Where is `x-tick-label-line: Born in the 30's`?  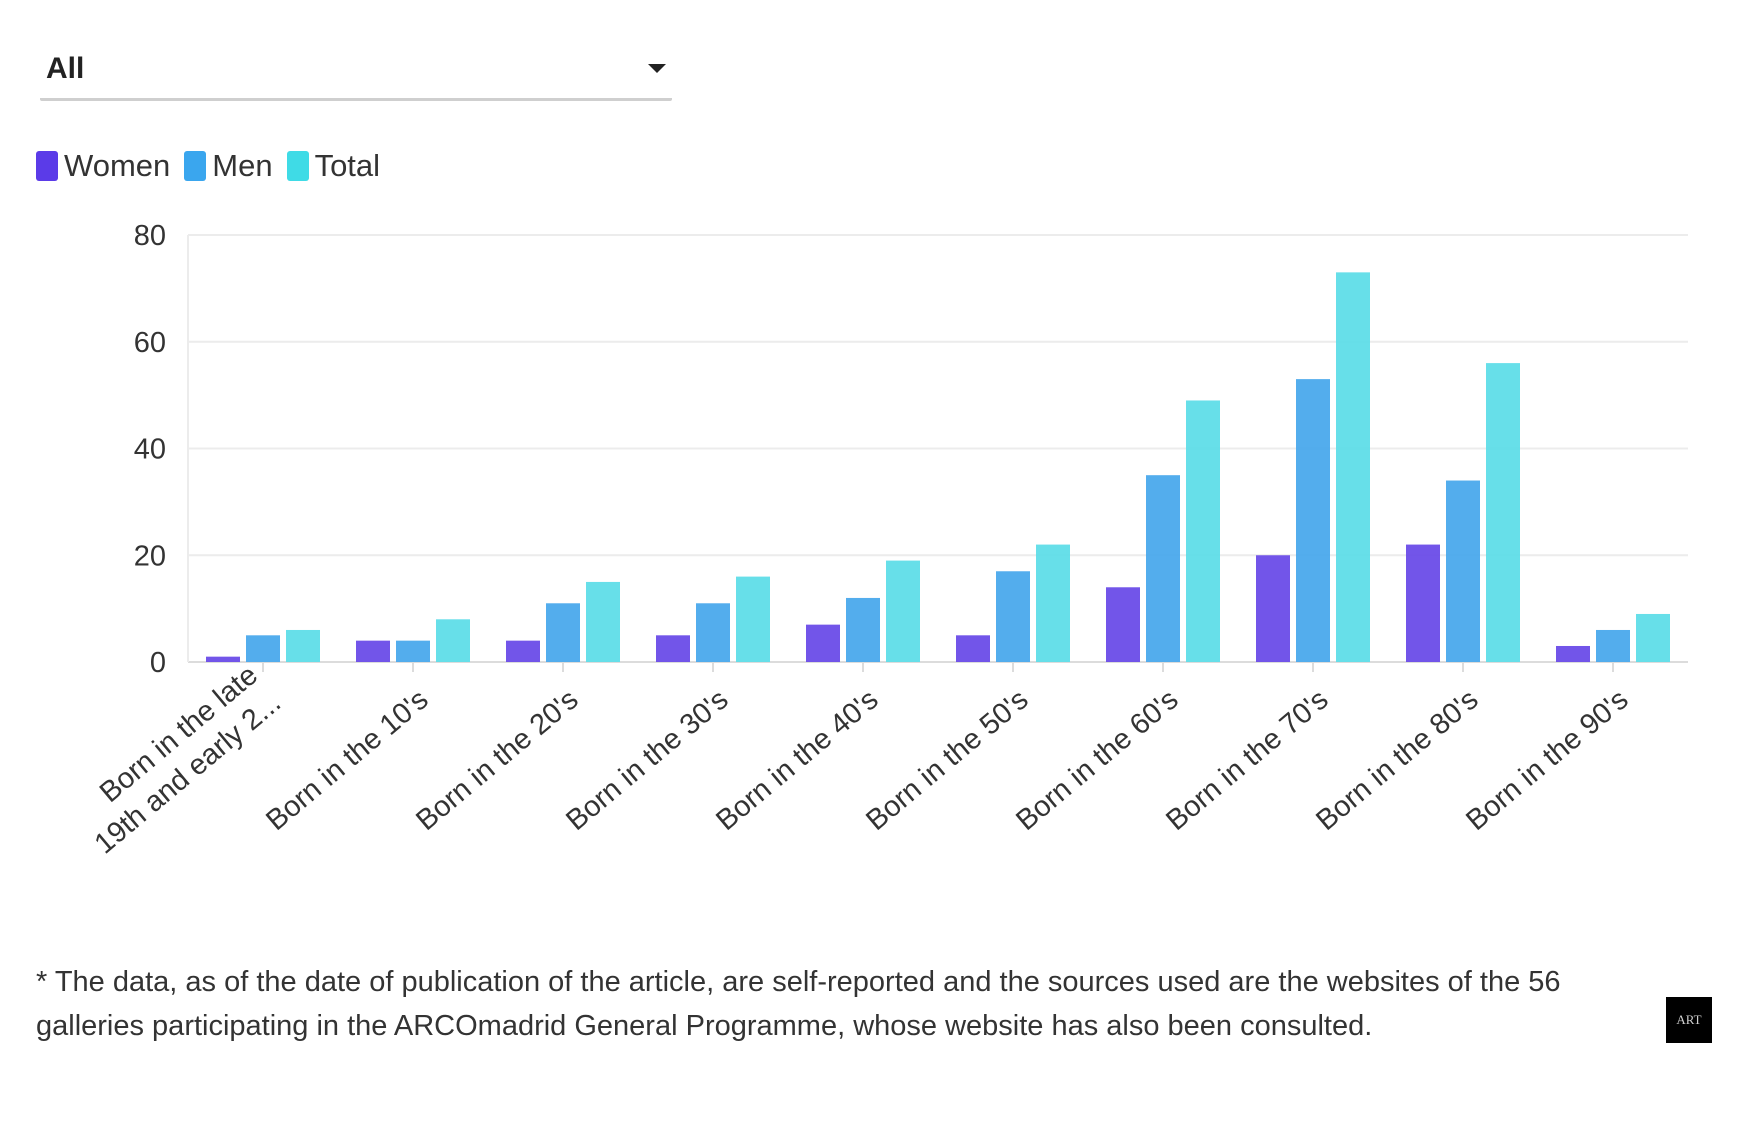
x-tick-label-line: Born in the 30's is located at coordinates (647, 760).